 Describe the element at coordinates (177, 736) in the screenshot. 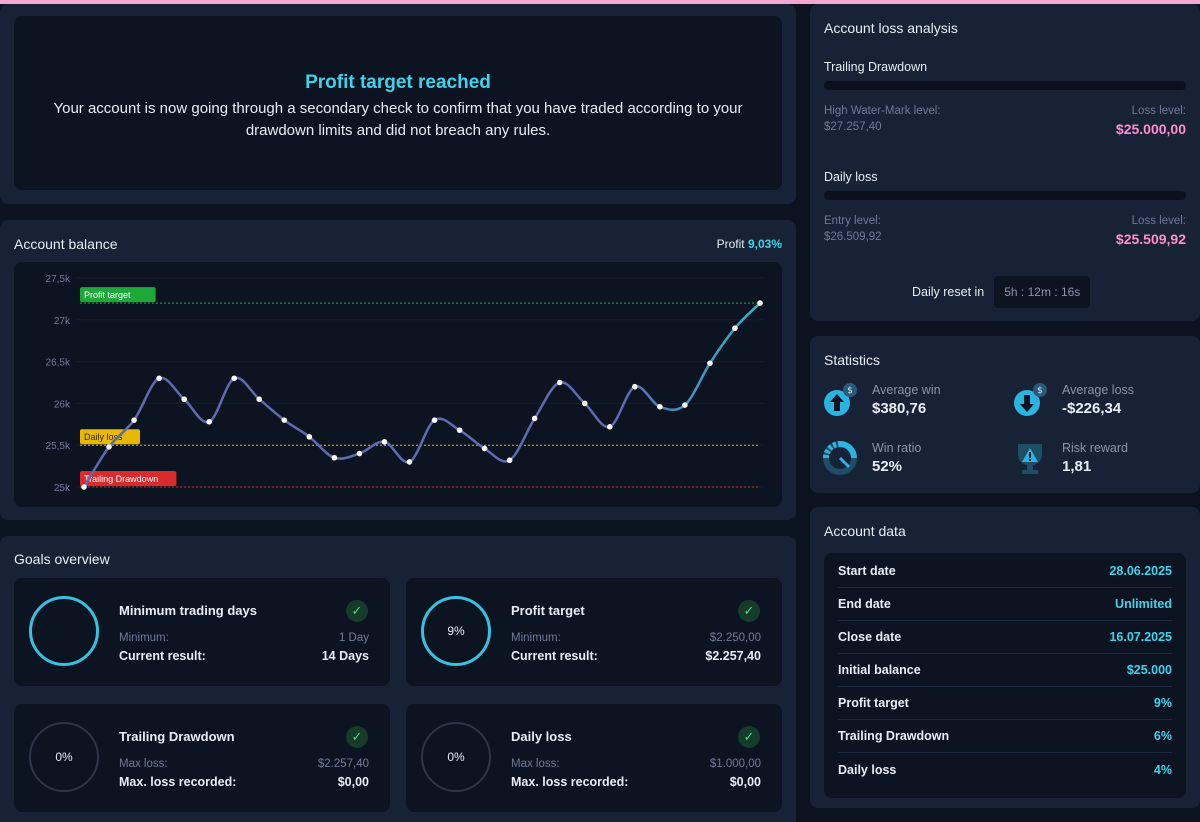

I see `goal-title: Trailing Drawdown` at that location.